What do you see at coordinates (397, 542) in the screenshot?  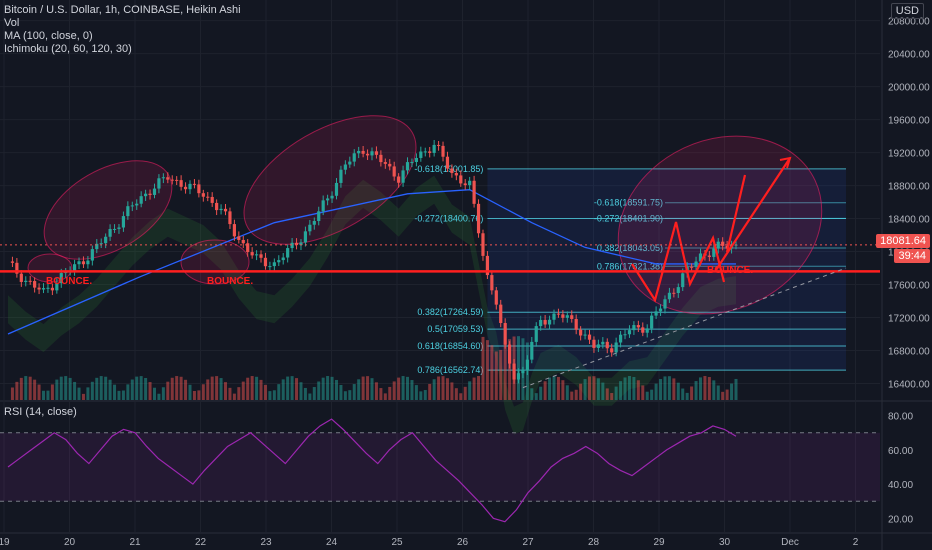 I see `time-tick-label: 25` at bounding box center [397, 542].